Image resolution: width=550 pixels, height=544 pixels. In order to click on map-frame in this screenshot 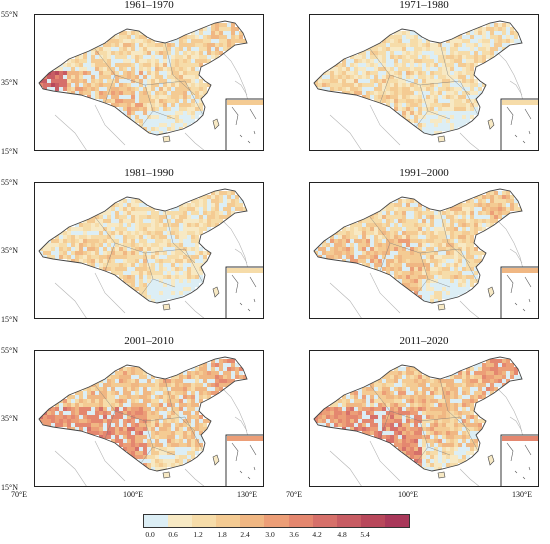, I will do `click(149, 250)`.